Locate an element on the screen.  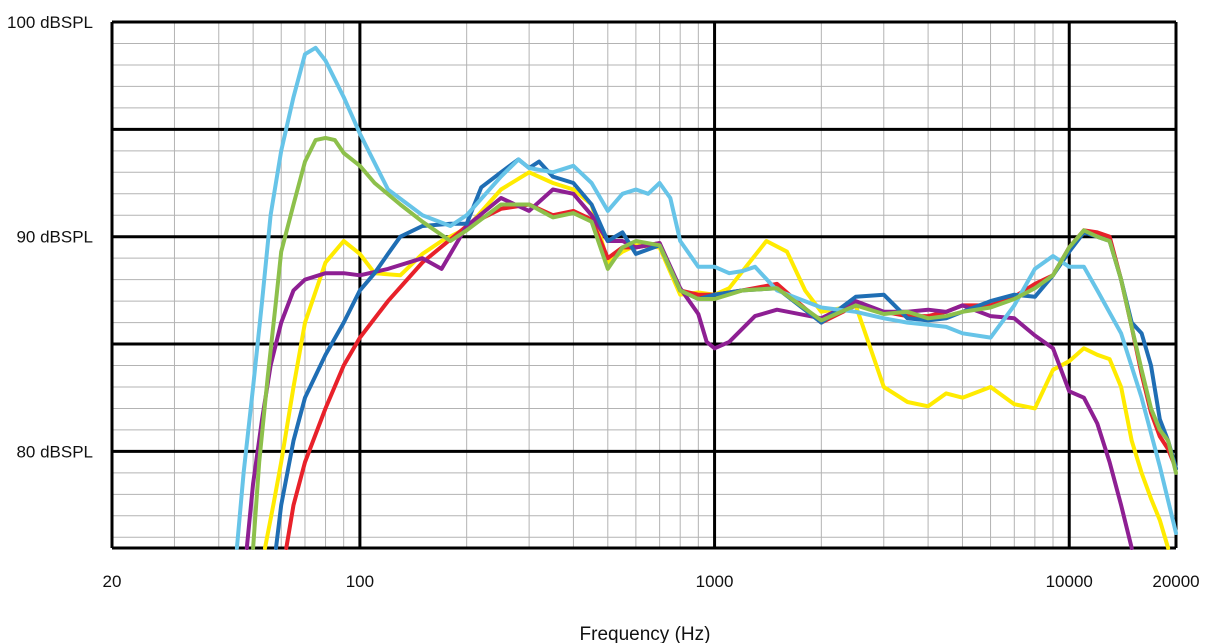
x-tick-label: 20000 is located at coordinates (1175, 581).